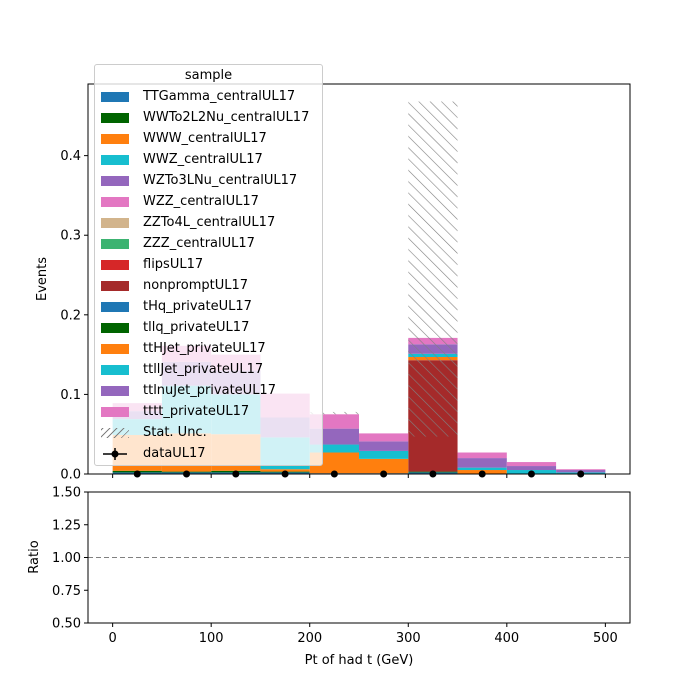 Image resolution: width=700 pixels, height=700 pixels. I want to click on legend-label: nonpromptUL17, so click(196, 285).